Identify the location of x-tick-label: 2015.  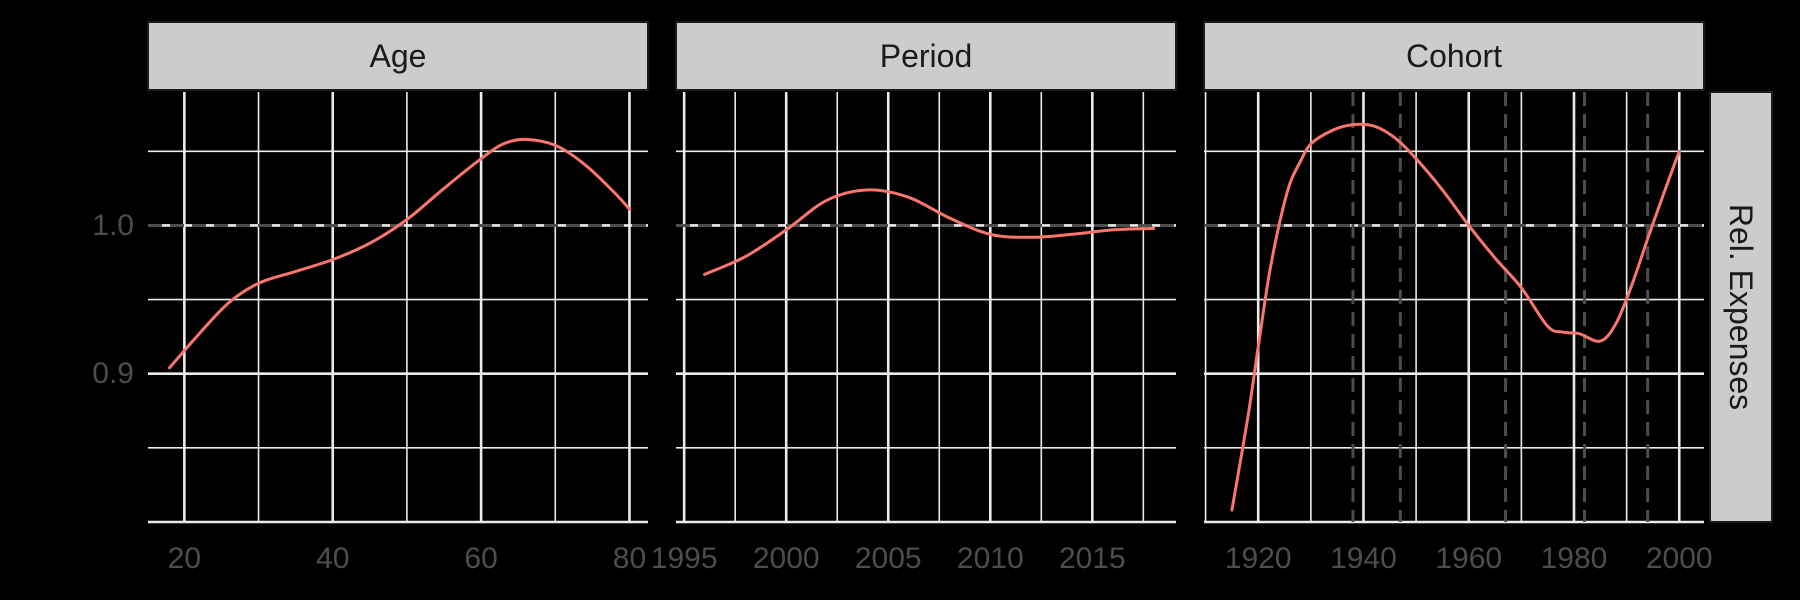
(1092, 558).